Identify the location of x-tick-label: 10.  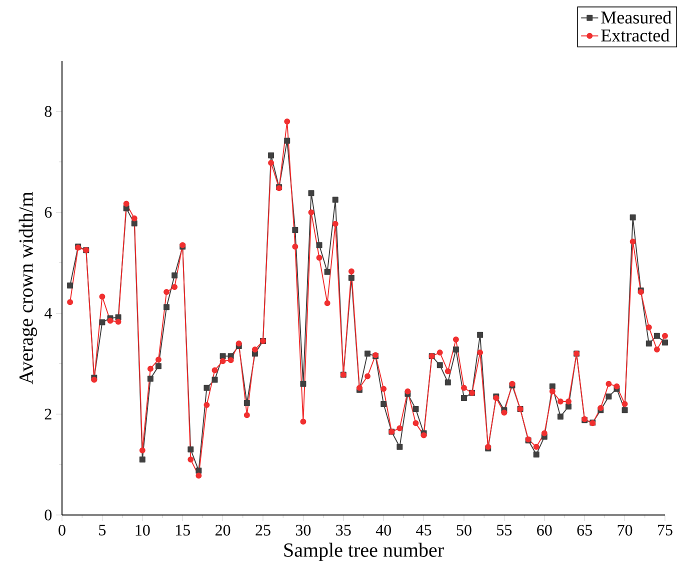
(143, 530).